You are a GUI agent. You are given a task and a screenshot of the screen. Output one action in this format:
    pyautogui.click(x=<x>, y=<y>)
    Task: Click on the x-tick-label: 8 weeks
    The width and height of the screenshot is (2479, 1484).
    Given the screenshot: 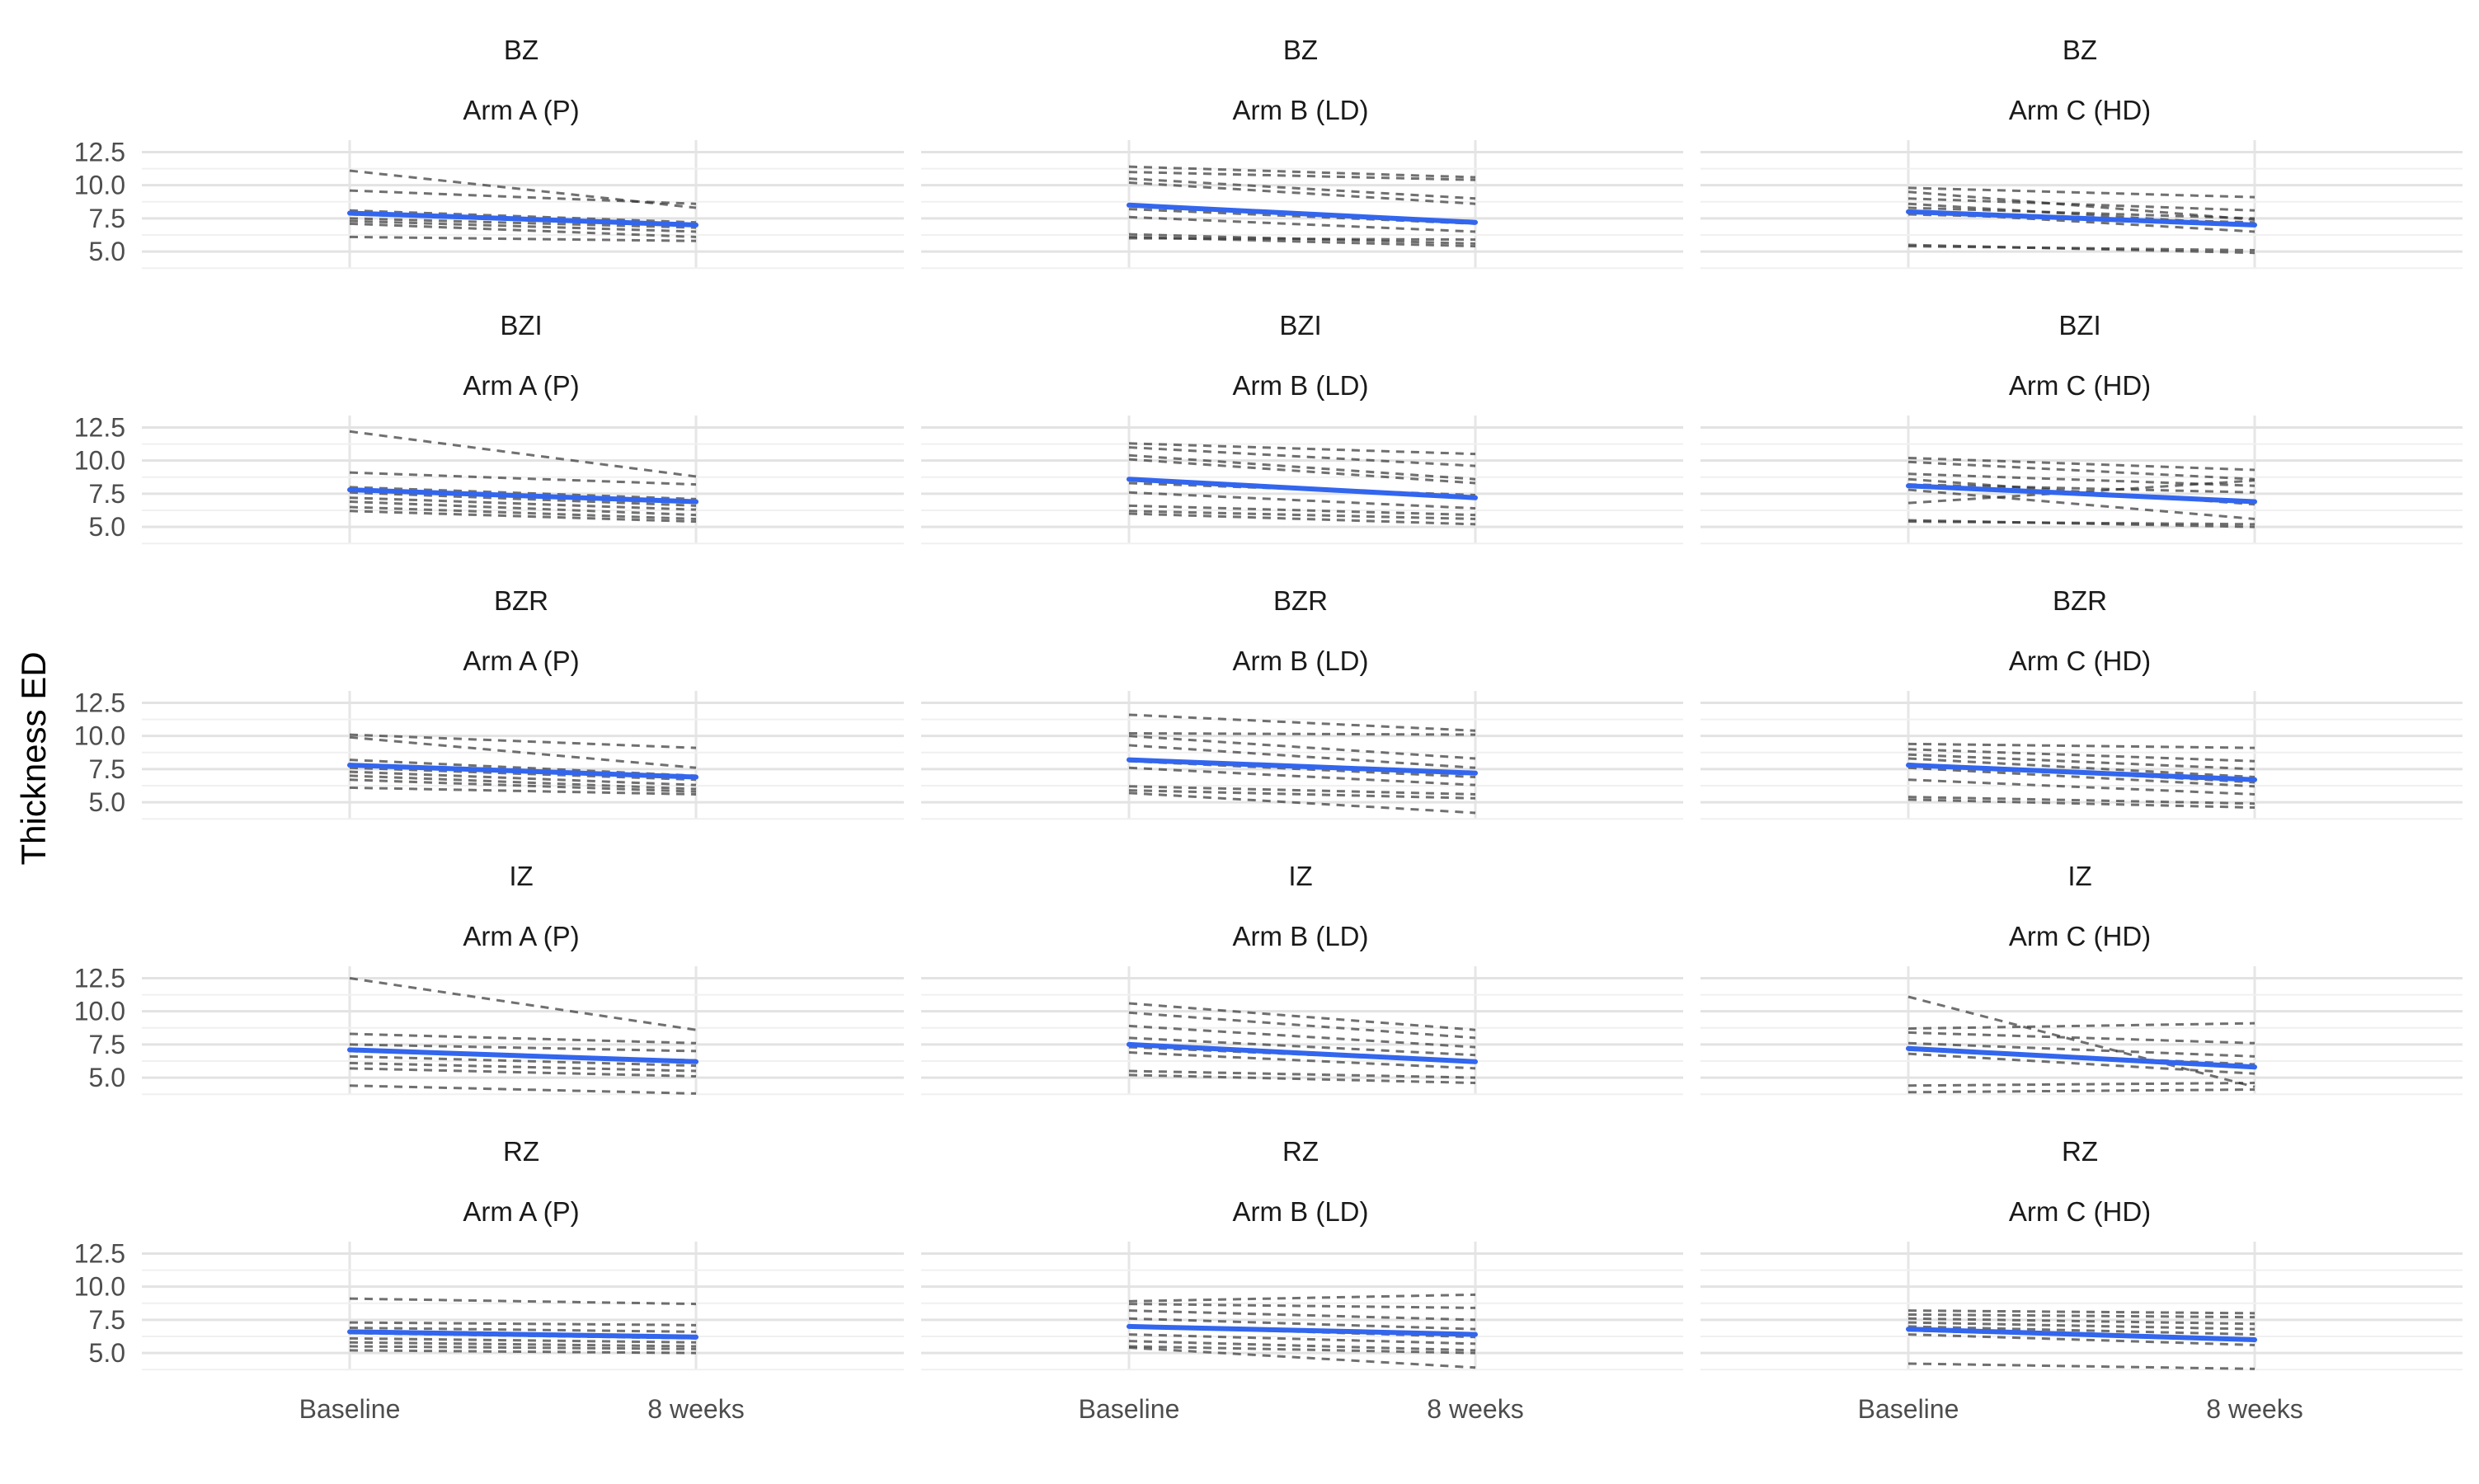 What is the action you would take?
    pyautogui.click(x=2254, y=1409)
    